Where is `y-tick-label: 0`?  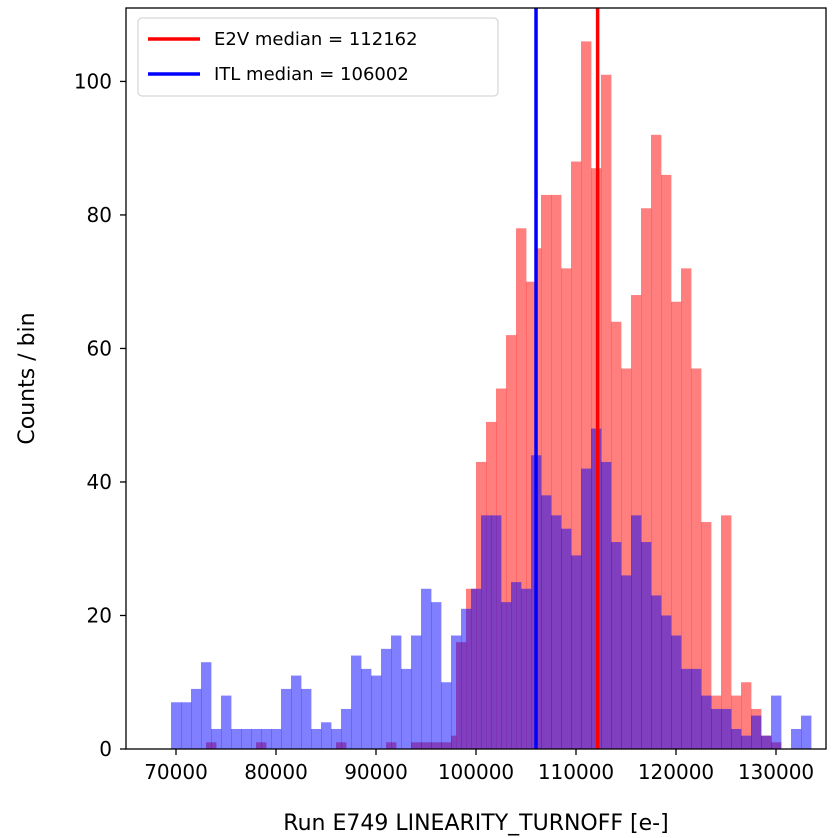 y-tick-label: 0 is located at coordinates (105, 749).